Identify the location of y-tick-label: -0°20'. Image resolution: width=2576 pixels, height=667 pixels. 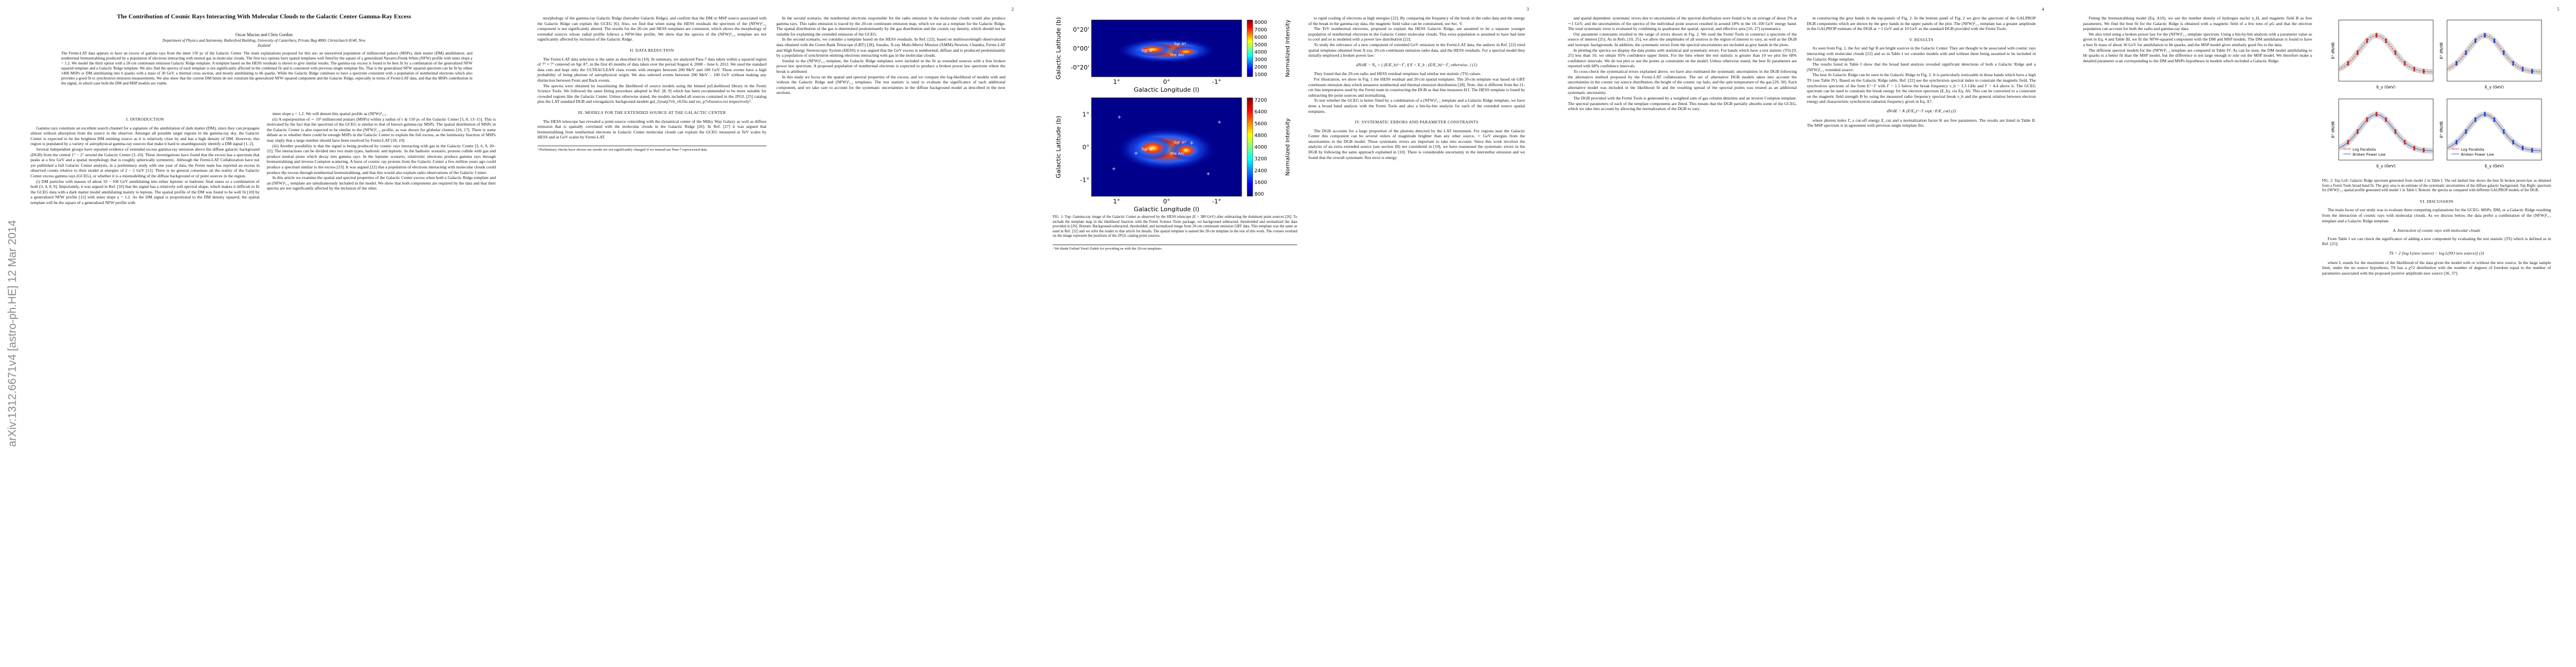
(1080, 67).